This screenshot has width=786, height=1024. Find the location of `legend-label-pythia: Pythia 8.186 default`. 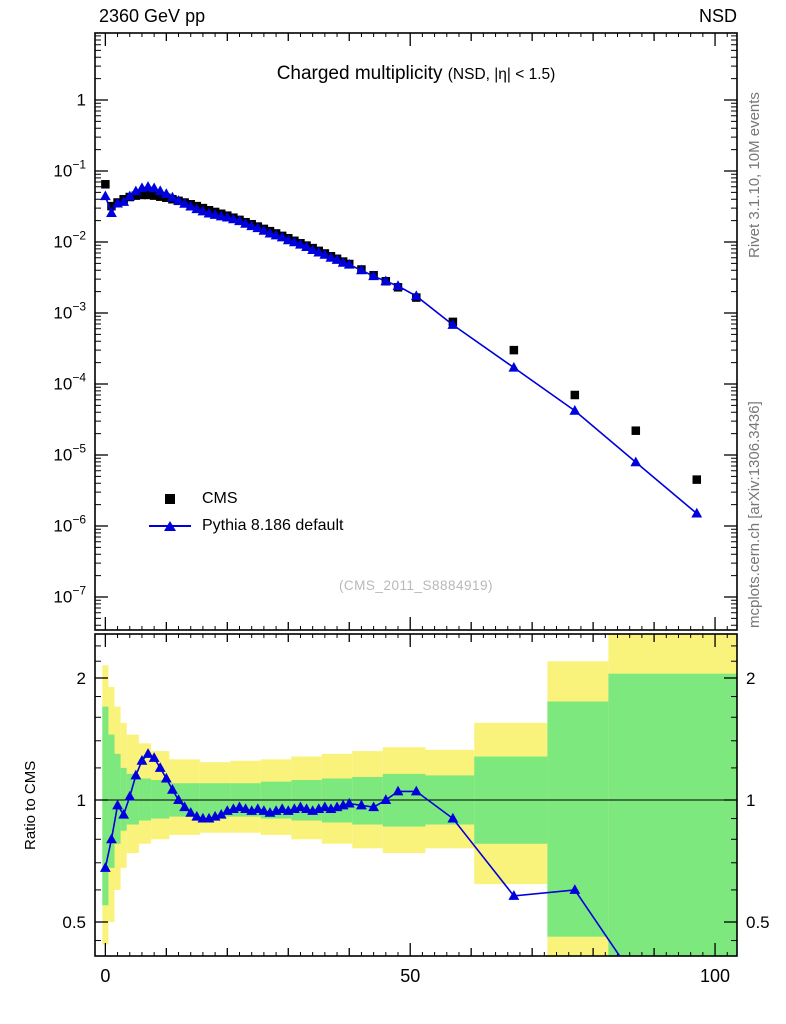

legend-label-pythia: Pythia 8.186 default is located at coordinates (273, 525).